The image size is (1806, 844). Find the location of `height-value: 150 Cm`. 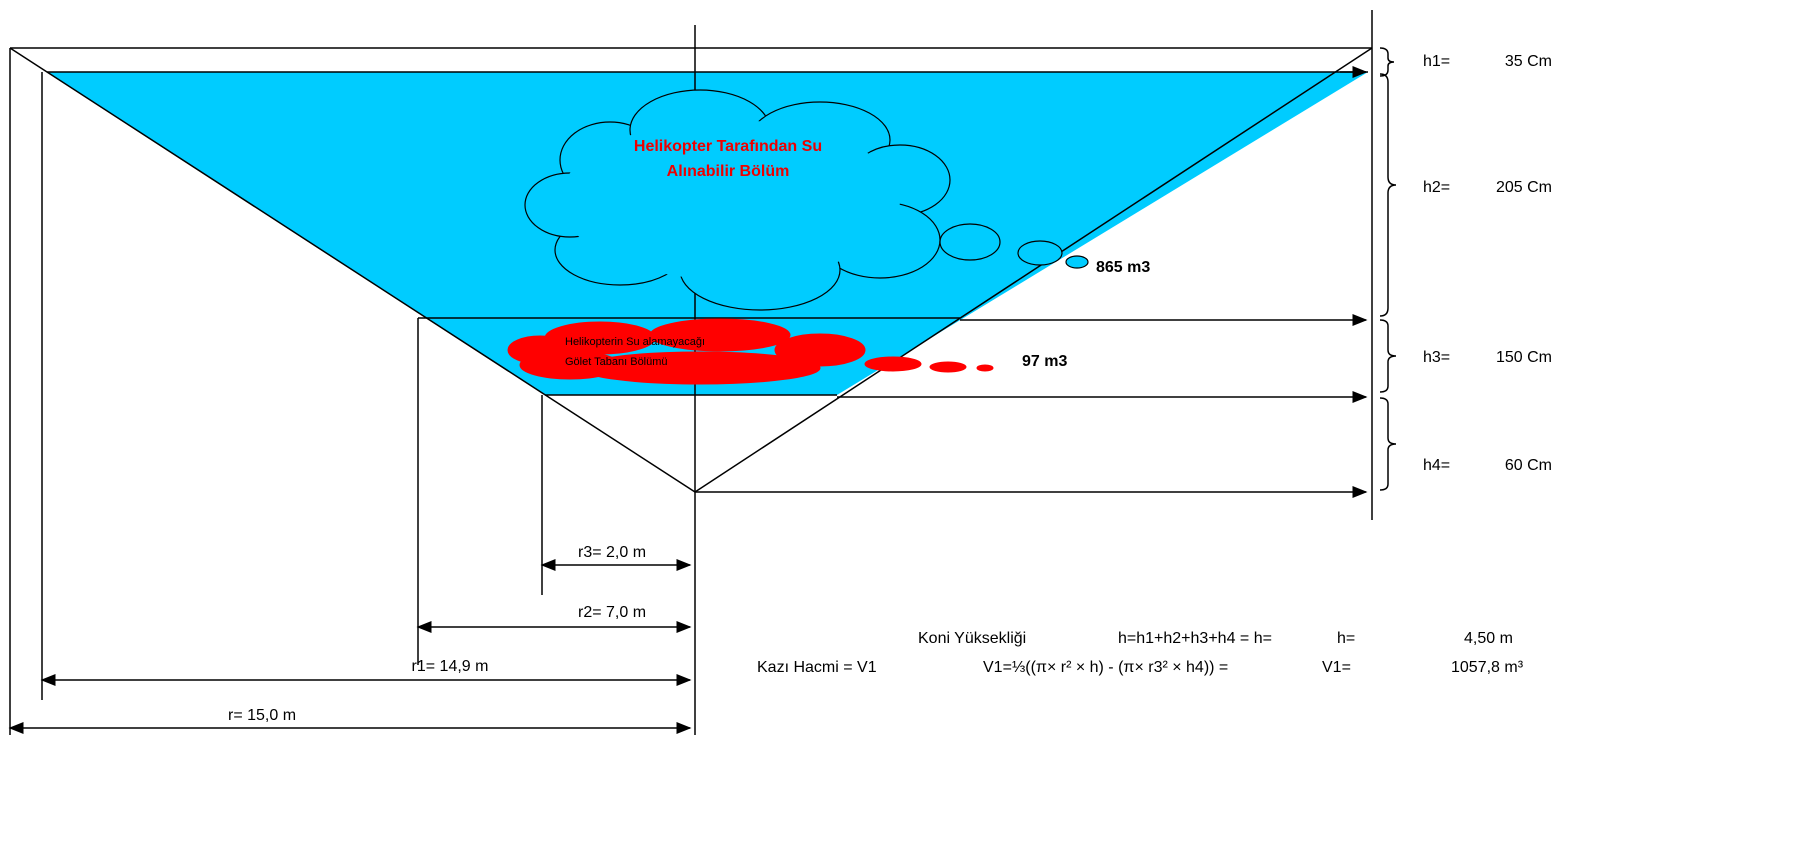

height-value: 150 Cm is located at coordinates (1524, 357).